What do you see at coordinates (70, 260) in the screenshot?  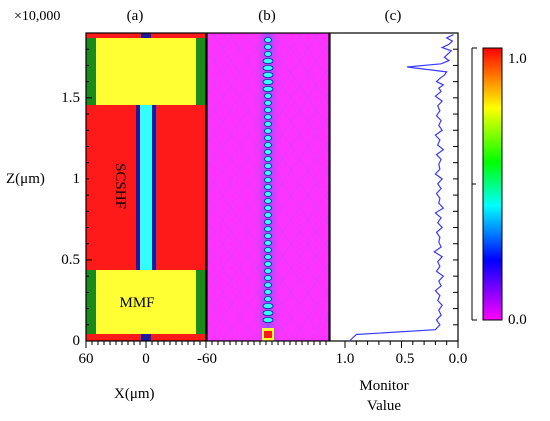 I see `y-tick-label: 0.5` at bounding box center [70, 260].